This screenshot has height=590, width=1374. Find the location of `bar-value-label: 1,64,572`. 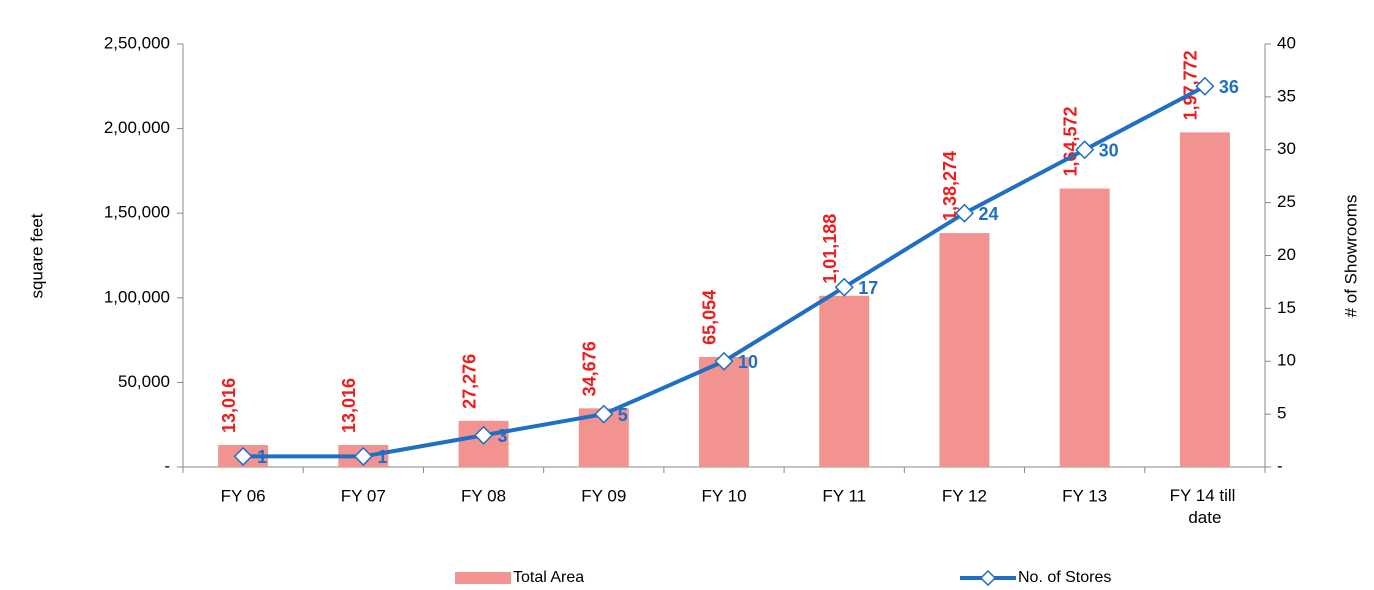

bar-value-label: 1,64,572 is located at coordinates (1070, 141).